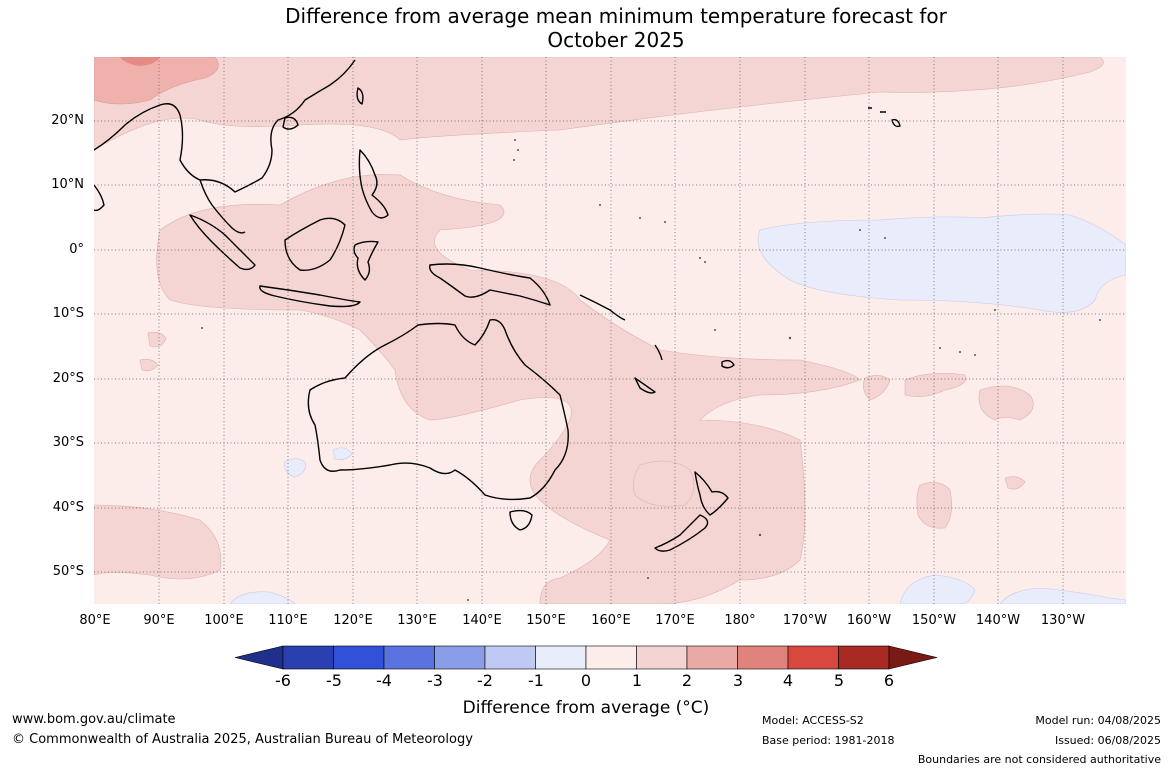 The width and height of the screenshot is (1173, 770). What do you see at coordinates (485, 680) in the screenshot?
I see `colorbar-tick-label: -2` at bounding box center [485, 680].